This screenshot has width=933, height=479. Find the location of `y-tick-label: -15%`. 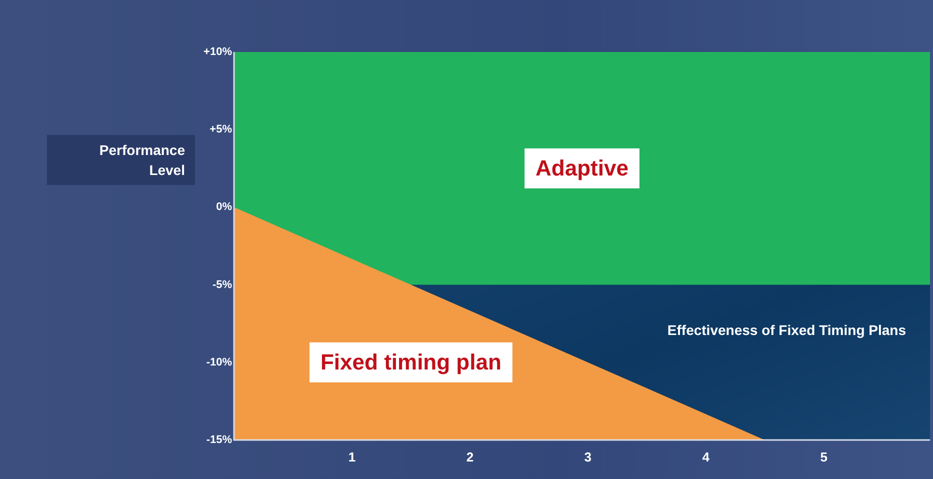

y-tick-label: -15% is located at coordinates (219, 440).